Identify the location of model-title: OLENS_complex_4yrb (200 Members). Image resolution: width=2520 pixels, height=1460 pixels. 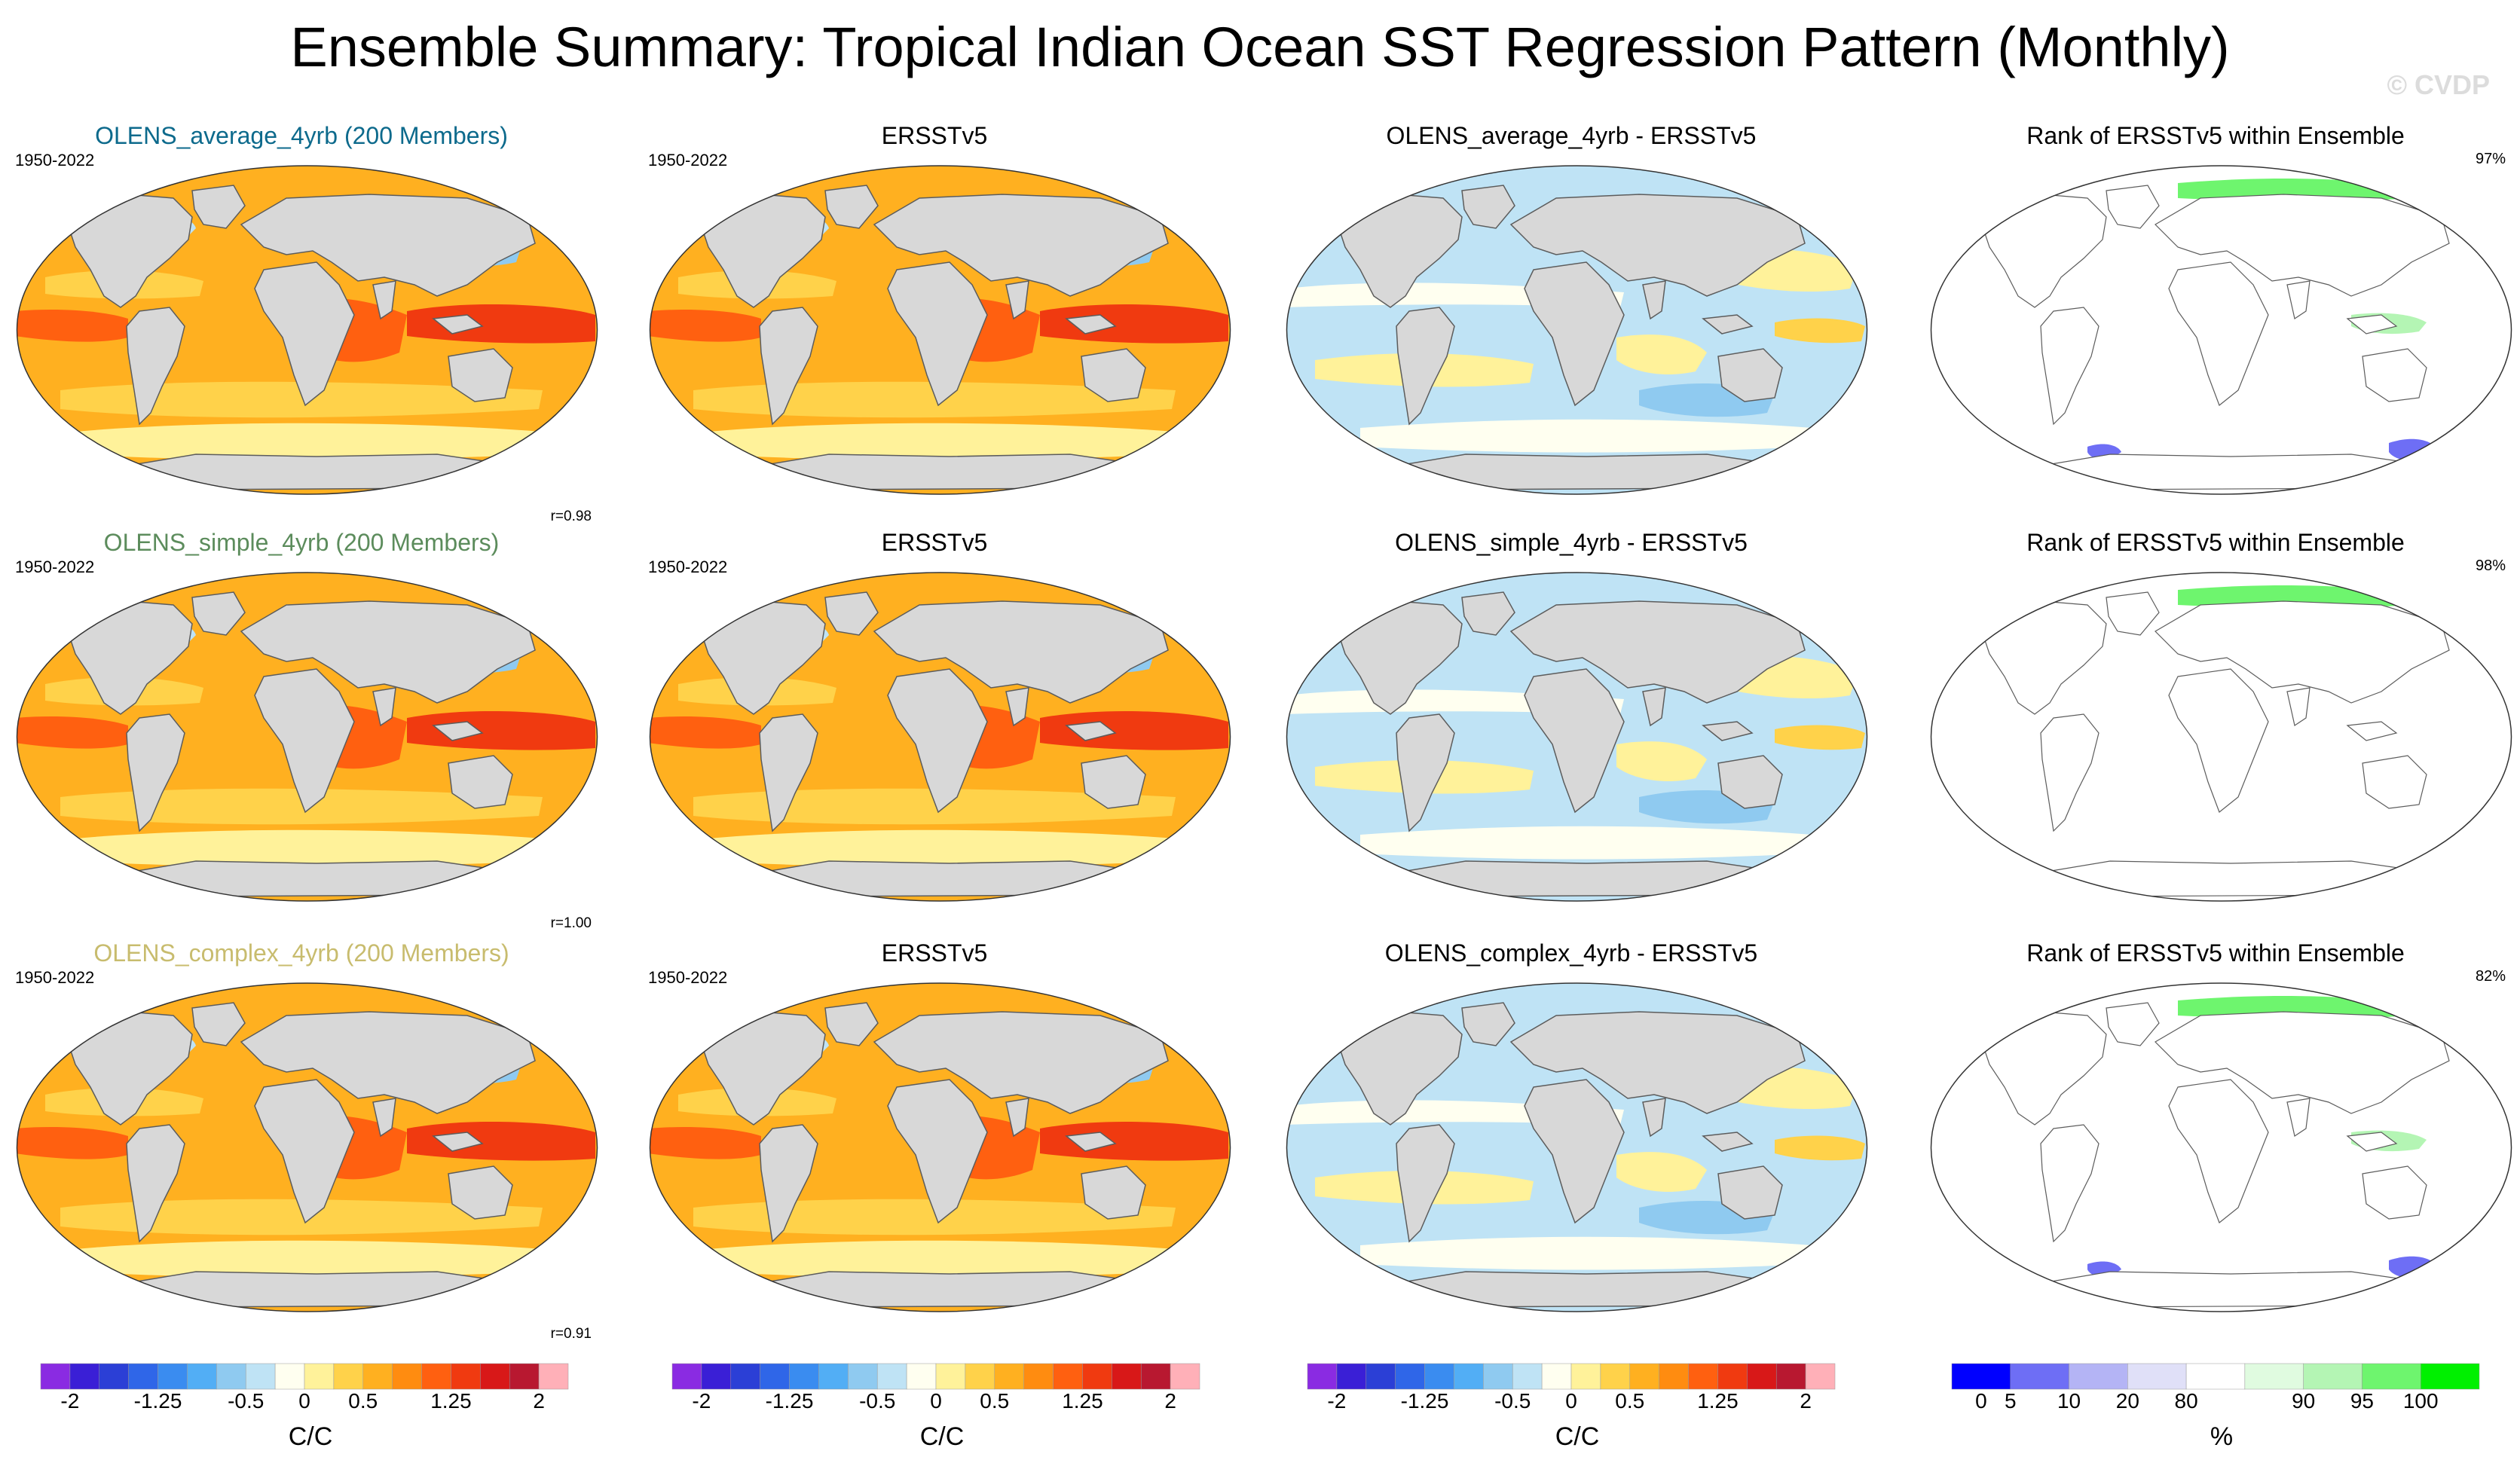
(301, 953).